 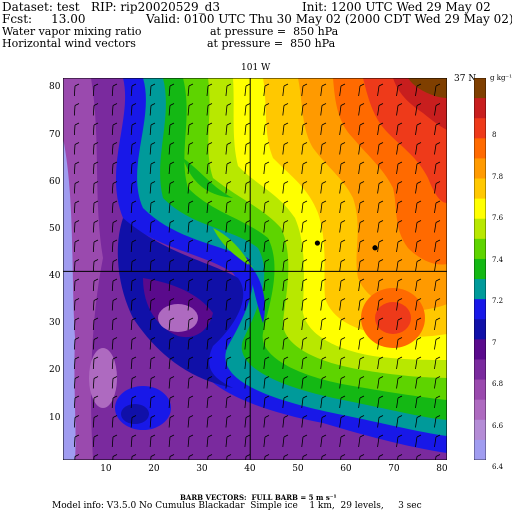 What do you see at coordinates (55, 417) in the screenshot?
I see `y-tick-label: 10` at bounding box center [55, 417].